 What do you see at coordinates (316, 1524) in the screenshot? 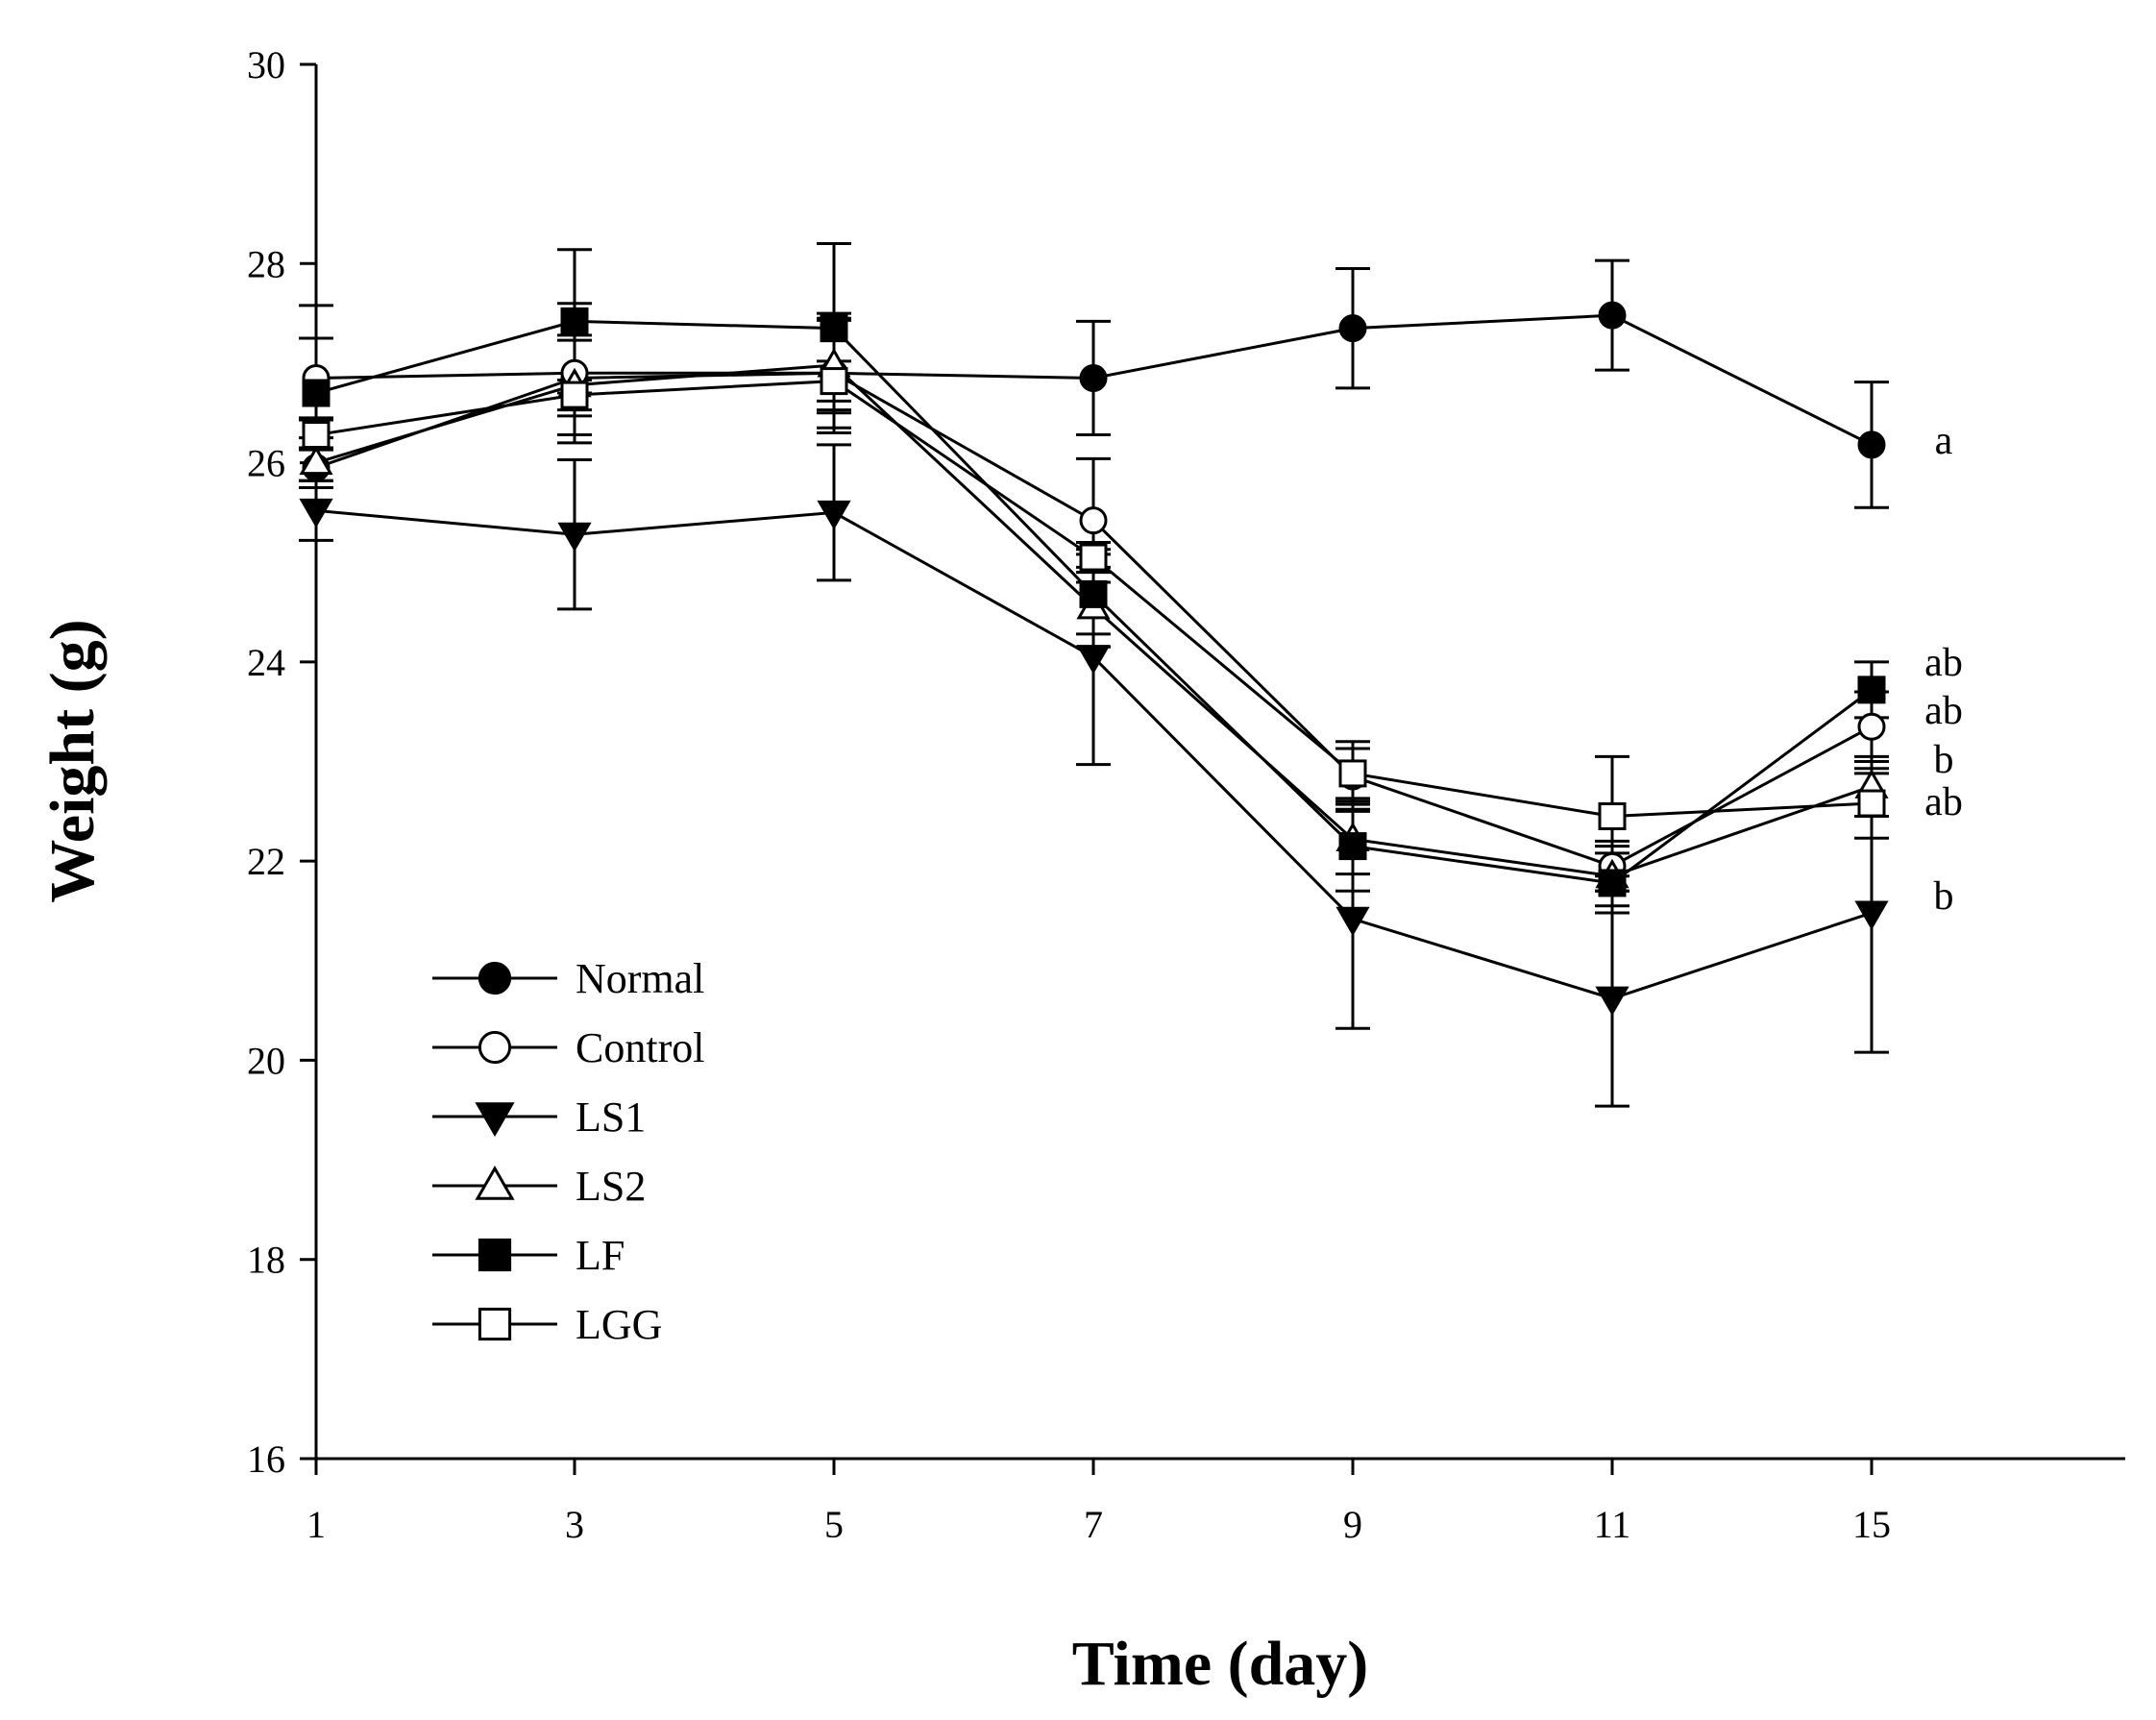
I see `x-tick-label: 1` at bounding box center [316, 1524].